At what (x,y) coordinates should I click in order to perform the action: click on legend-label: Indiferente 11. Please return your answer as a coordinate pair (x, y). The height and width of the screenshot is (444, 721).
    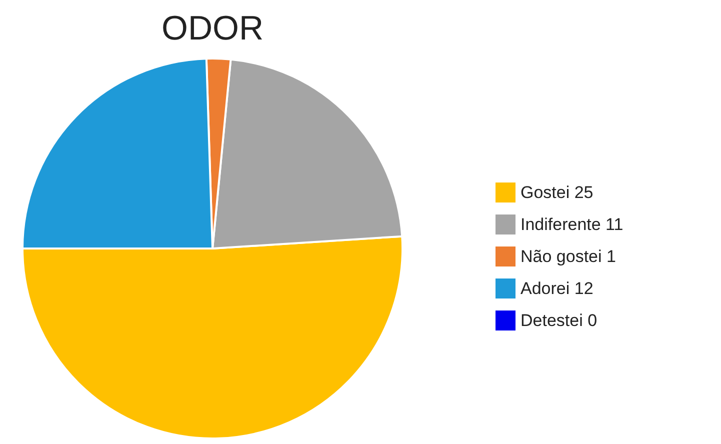
    Looking at the image, I should click on (572, 224).